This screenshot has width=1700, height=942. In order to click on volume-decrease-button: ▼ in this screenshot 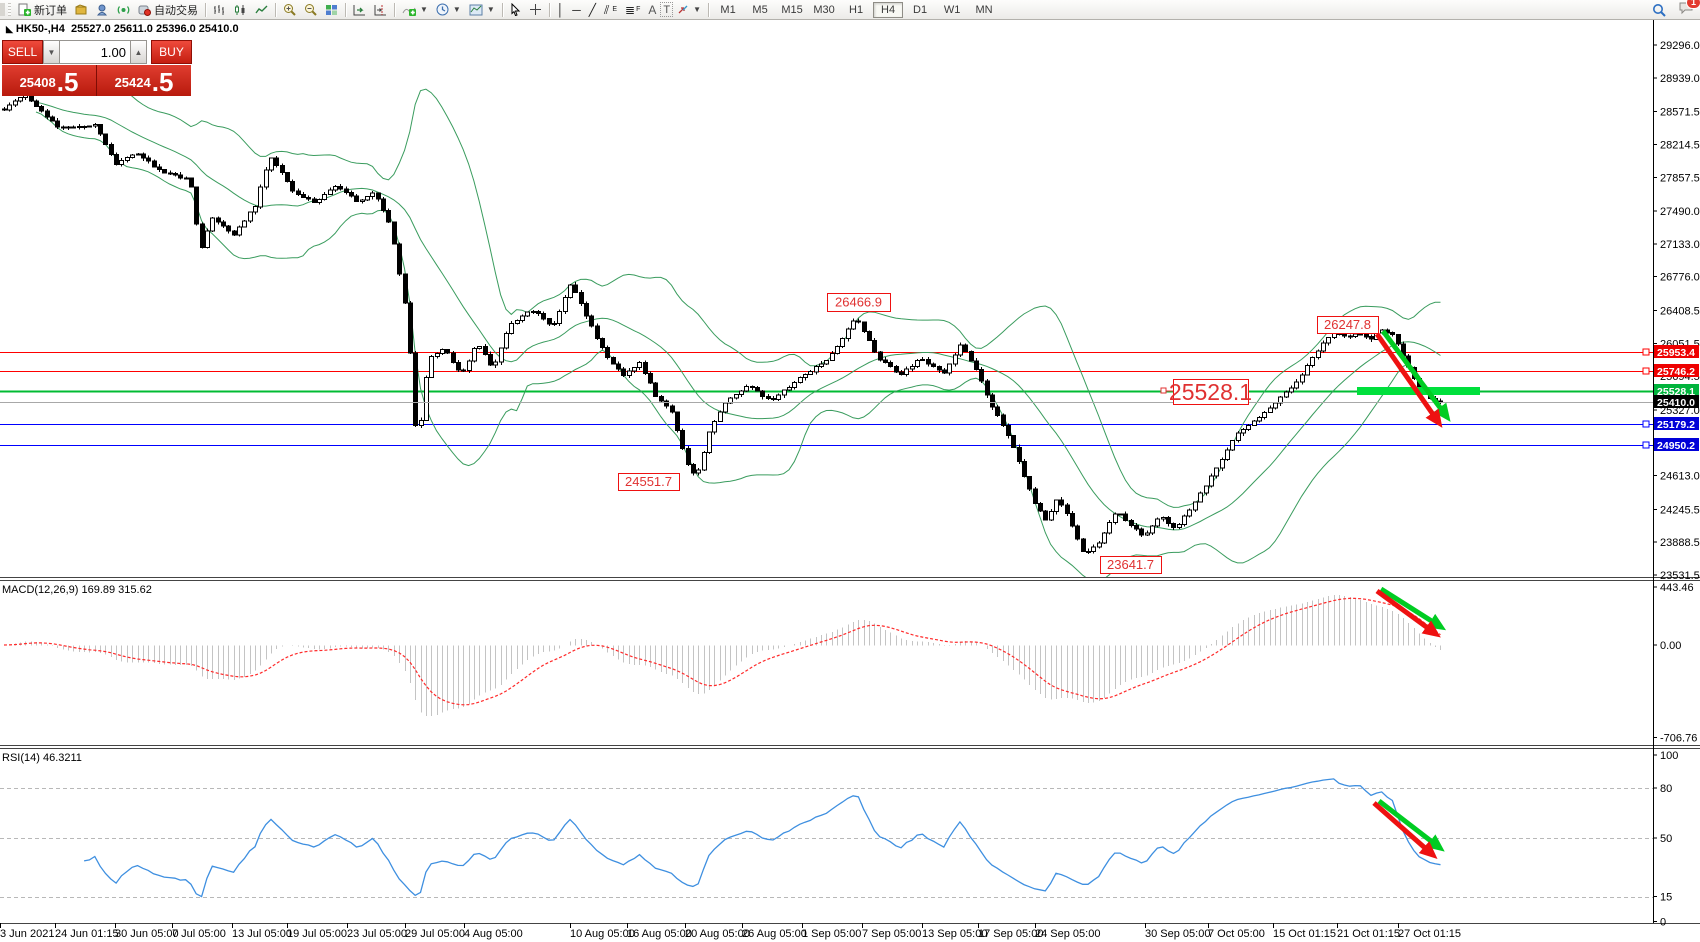, I will do `click(51, 52)`.